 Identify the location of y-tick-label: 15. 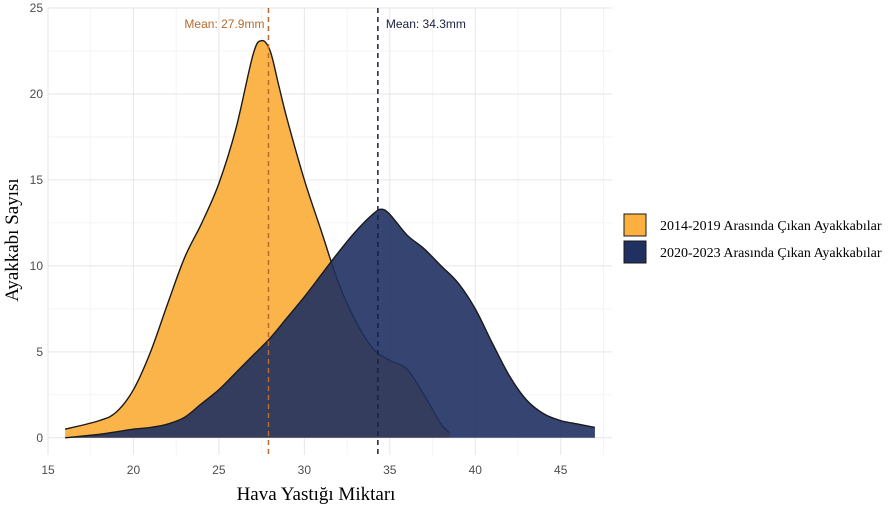
(37, 180).